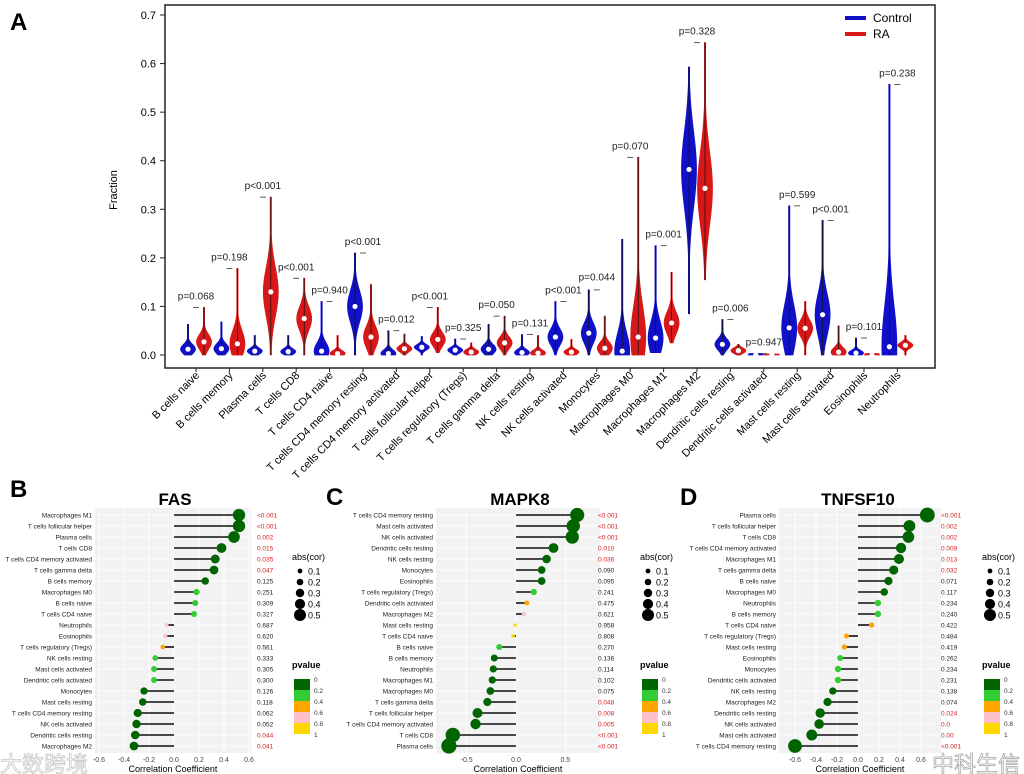 This screenshot has height=774, width=1024. I want to click on cell-type-label: B cells memory, so click(411, 659).